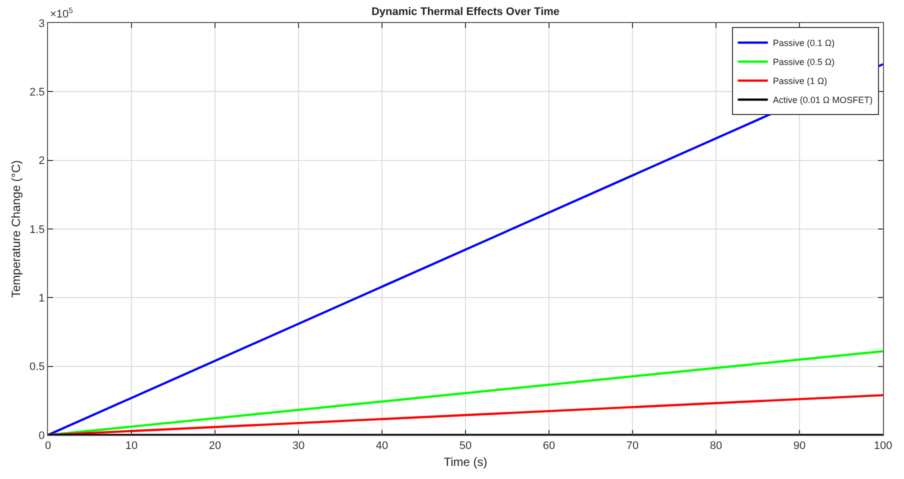 The width and height of the screenshot is (904, 479). I want to click on text: ×10$^{5}$, so click(61, 13).